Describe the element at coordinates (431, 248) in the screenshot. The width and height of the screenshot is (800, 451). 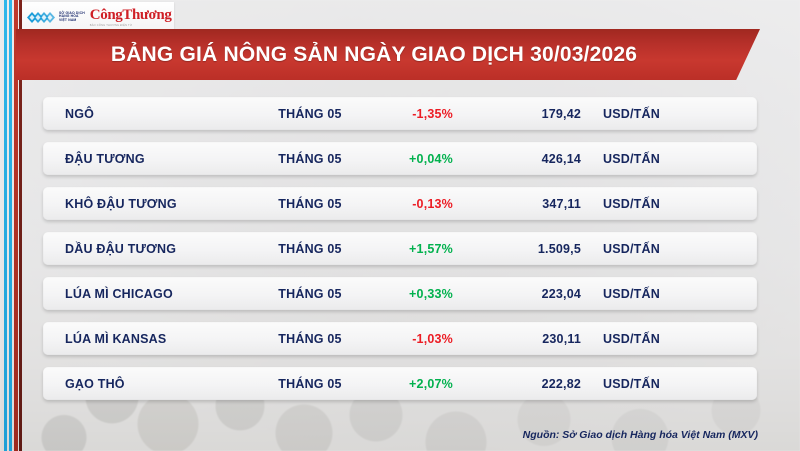
I see `price-change-percent: +1,57%` at that location.